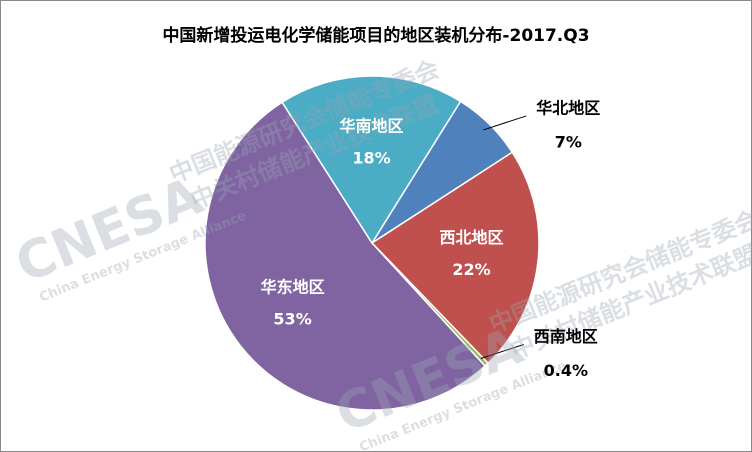  What do you see at coordinates (568, 141) in the screenshot?
I see `value-label: 7%` at bounding box center [568, 141].